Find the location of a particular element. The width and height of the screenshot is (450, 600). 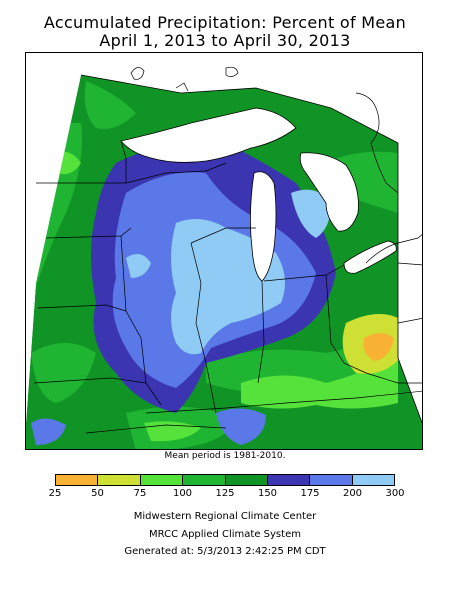

color-legend is located at coordinates (225, 480).